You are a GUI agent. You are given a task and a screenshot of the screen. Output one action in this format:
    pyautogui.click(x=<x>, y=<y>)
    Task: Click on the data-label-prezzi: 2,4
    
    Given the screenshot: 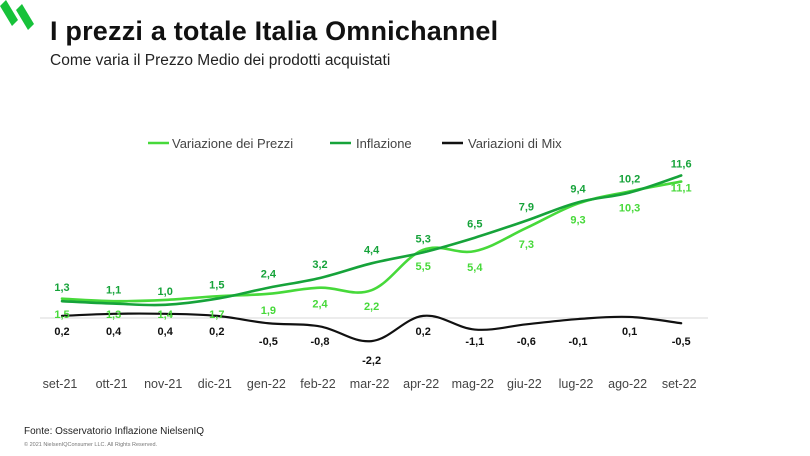 What is the action you would take?
    pyautogui.click(x=320, y=305)
    